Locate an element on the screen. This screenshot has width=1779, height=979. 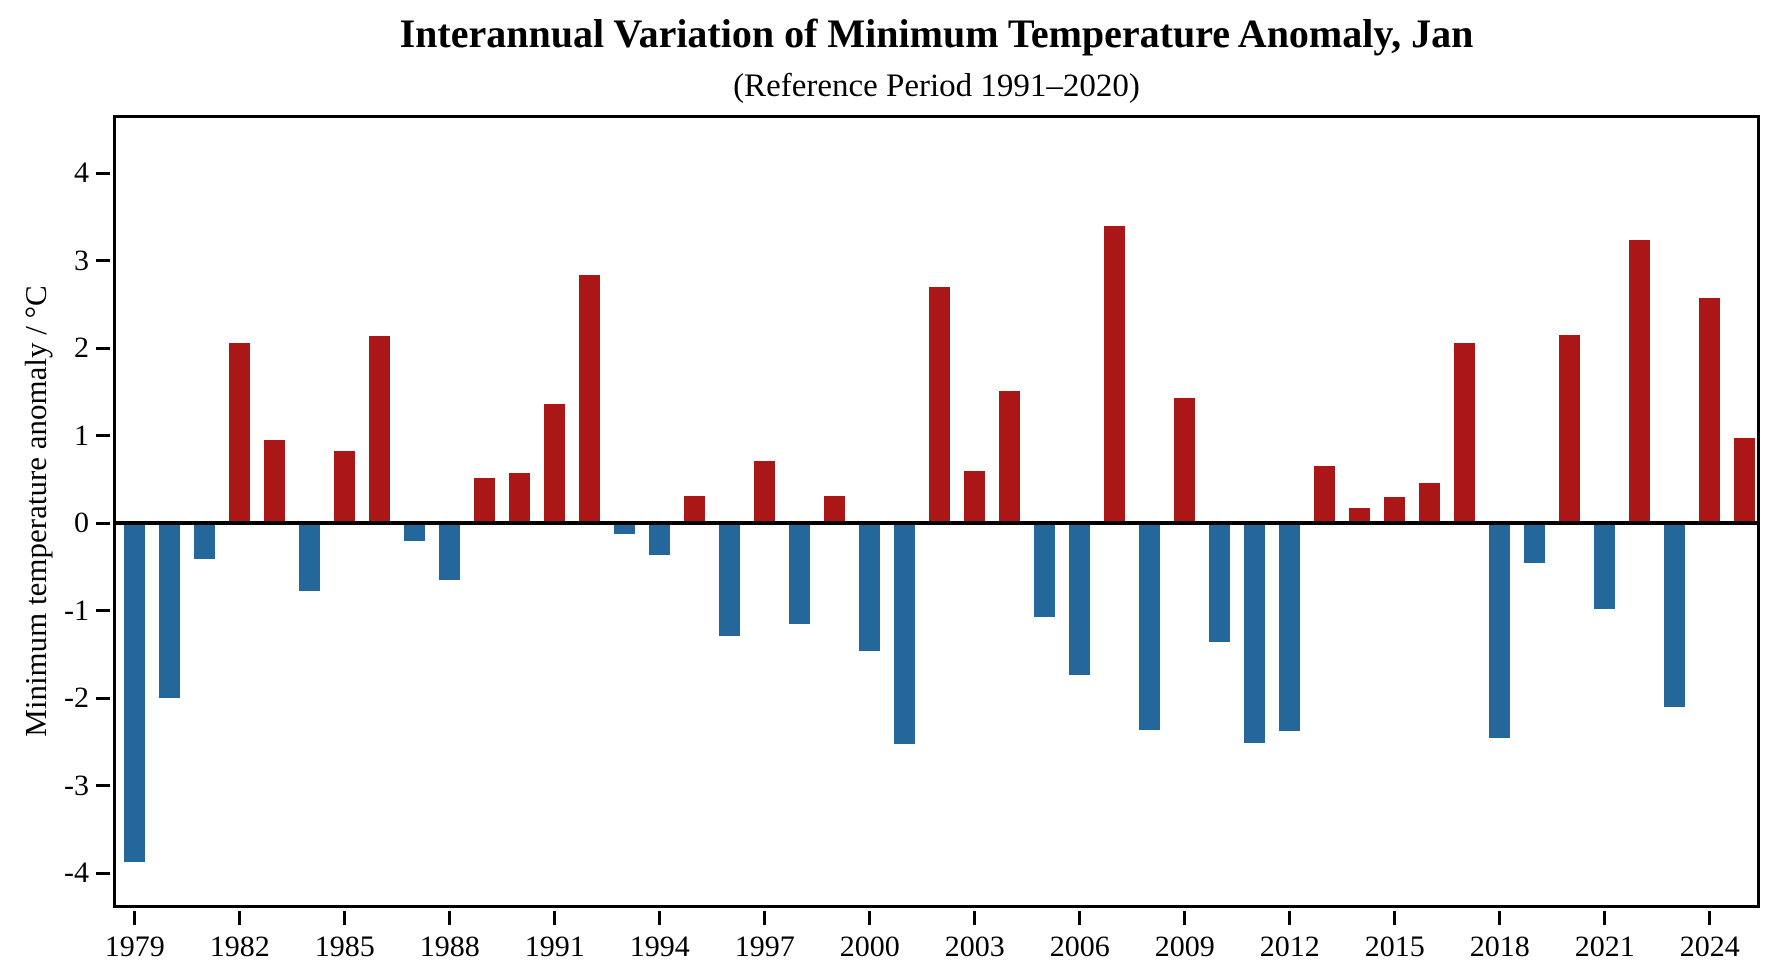
bar-2005 is located at coordinates (1045, 570).